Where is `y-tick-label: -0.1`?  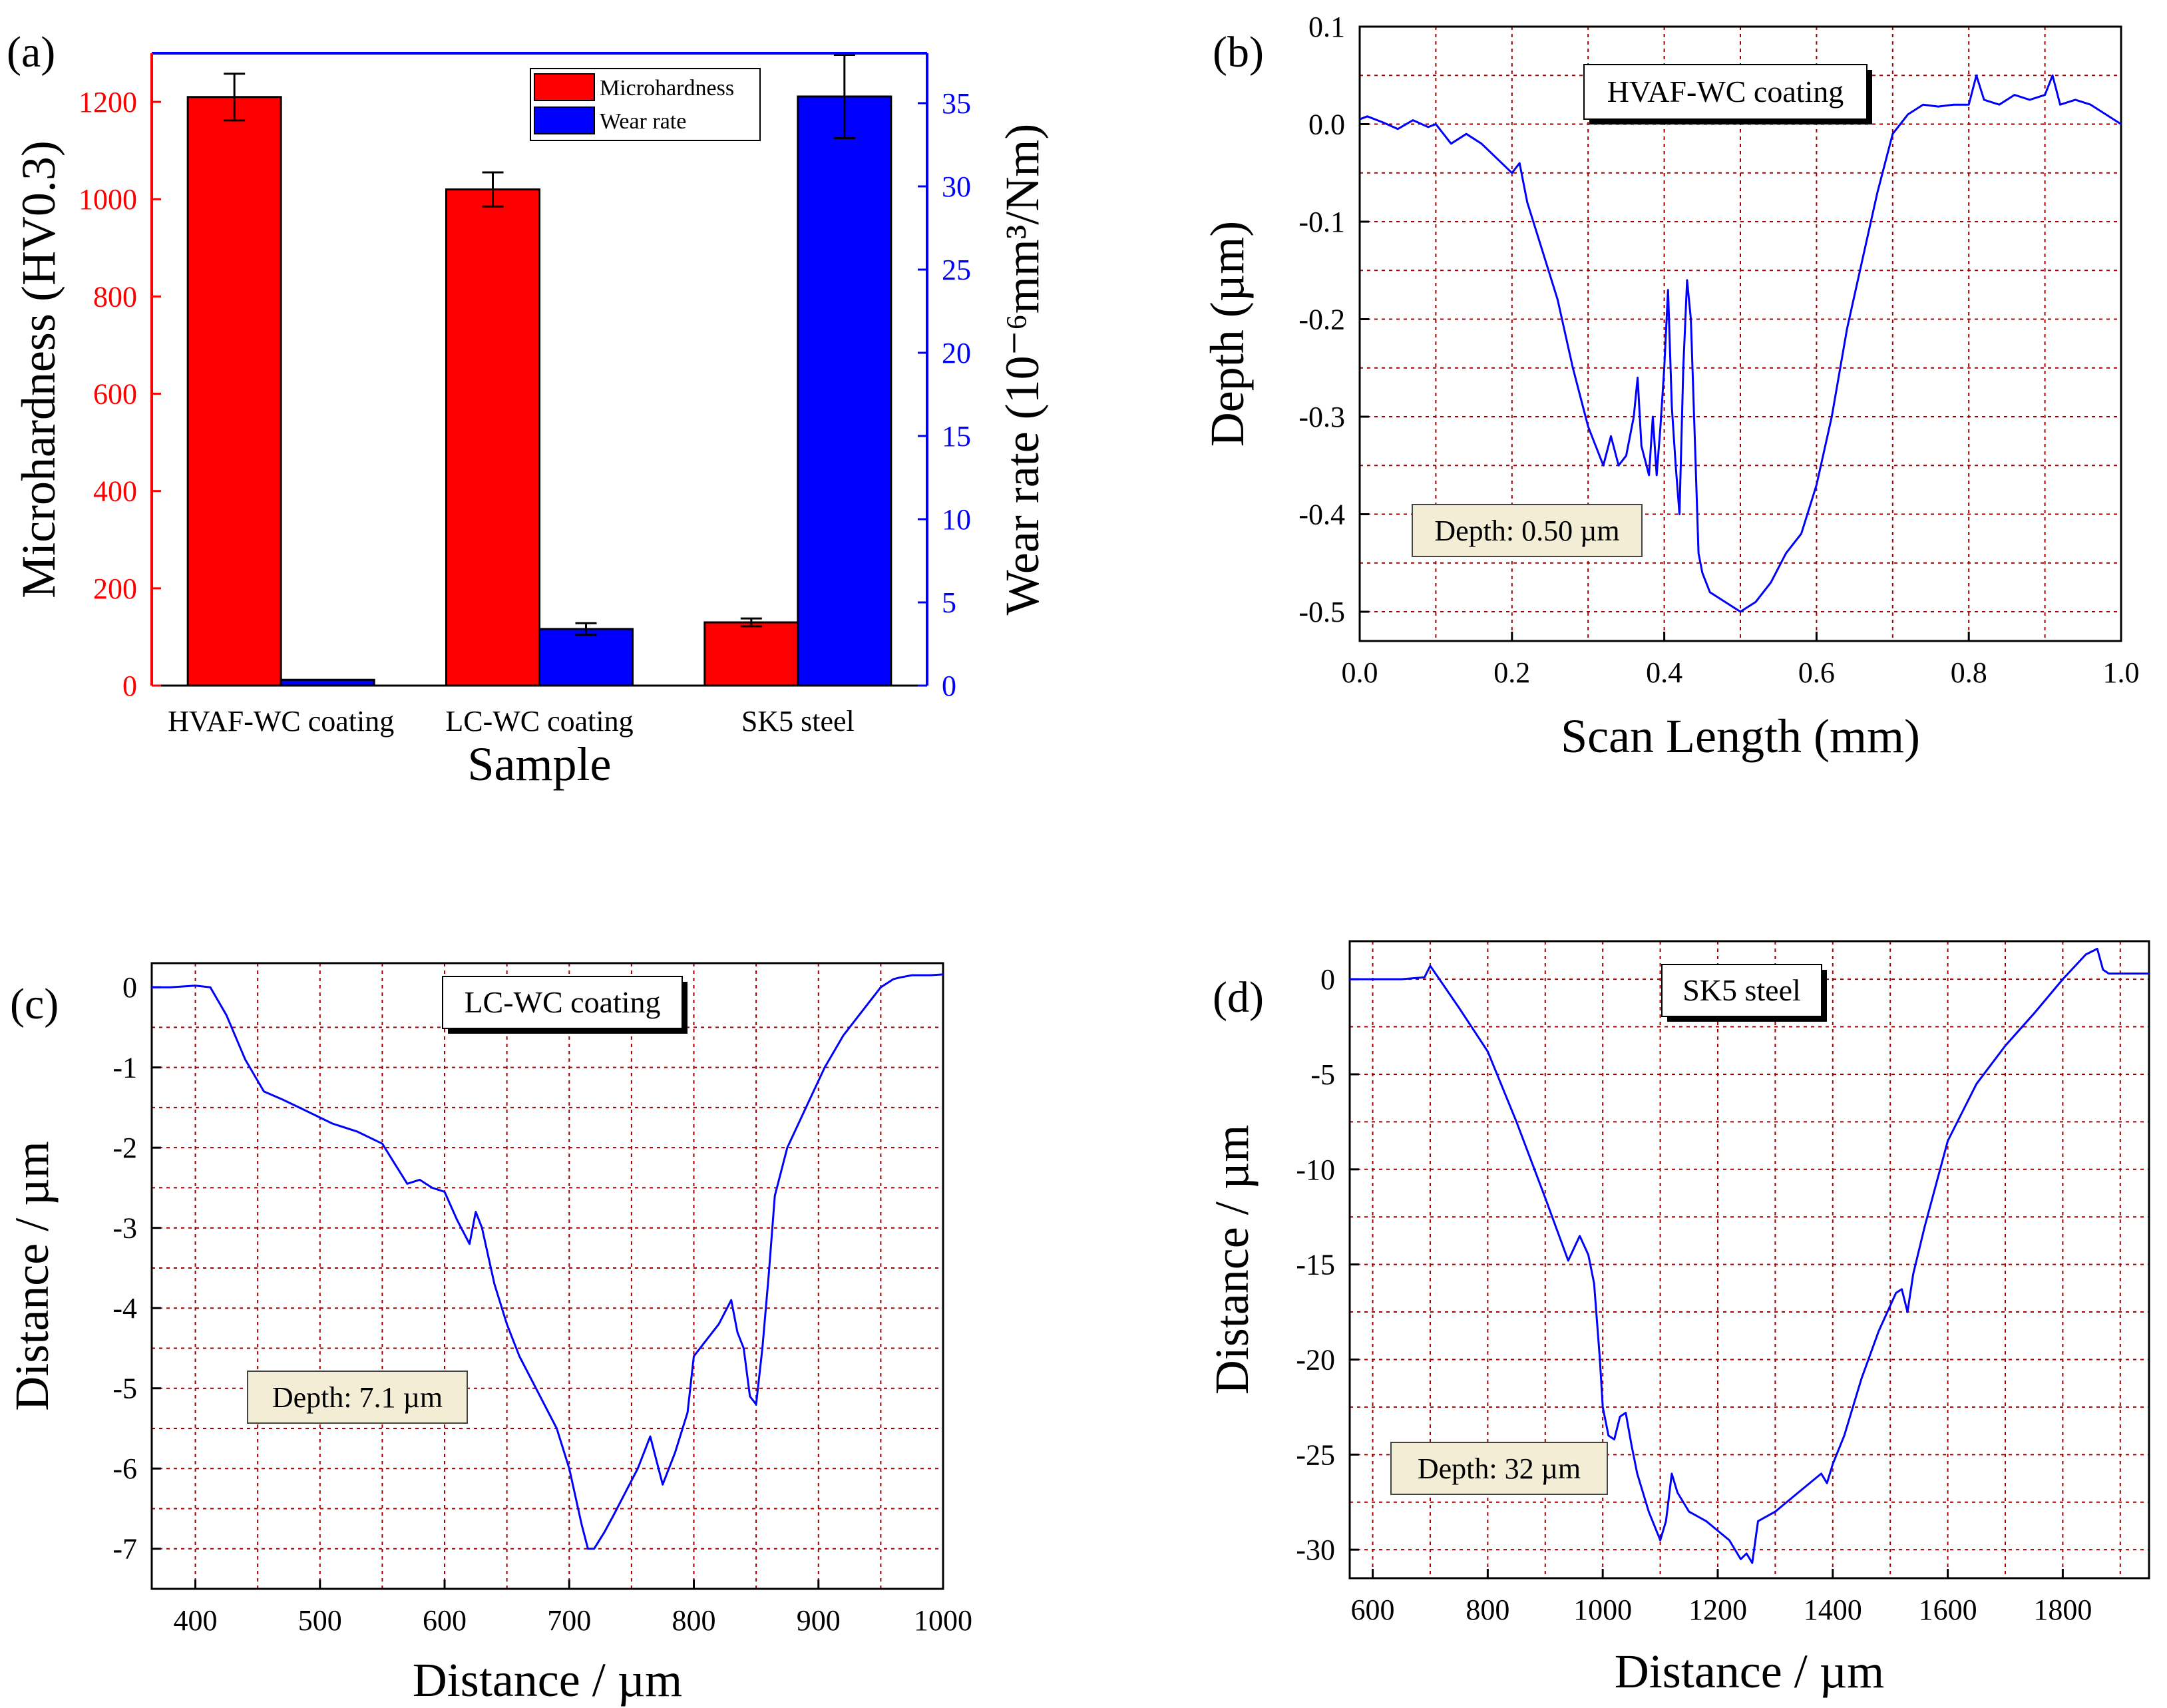 y-tick-label: -0.1 is located at coordinates (1322, 222).